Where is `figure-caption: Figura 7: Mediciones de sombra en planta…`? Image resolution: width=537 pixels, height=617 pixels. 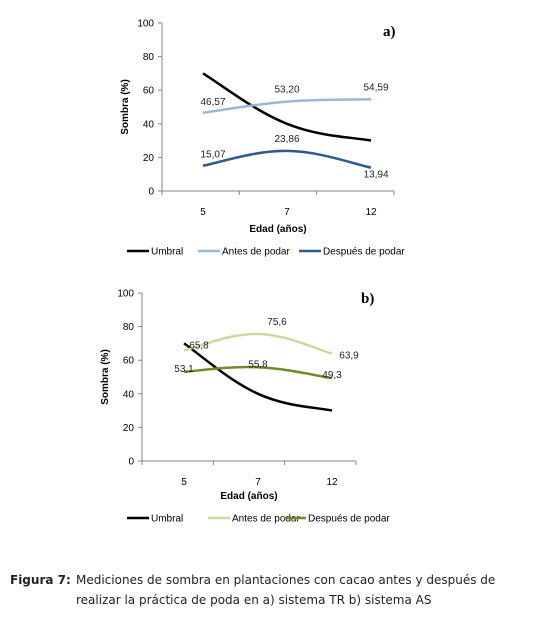 figure-caption: Figura 7: Mediciones de sombra en planta… is located at coordinates (270, 588).